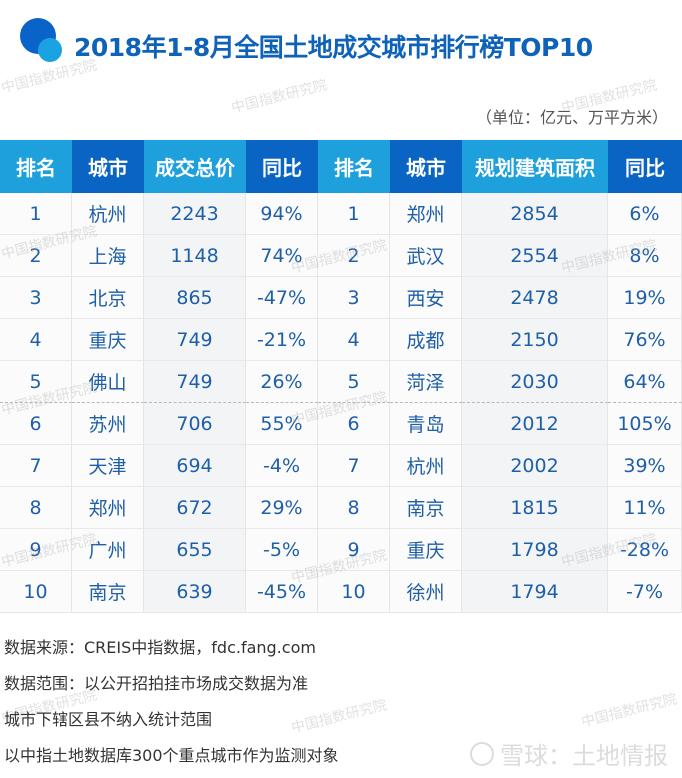  Describe the element at coordinates (160, 647) in the screenshot. I see `note-source: 数据来源：CREIS中指数据，fdc.fang.com` at that location.